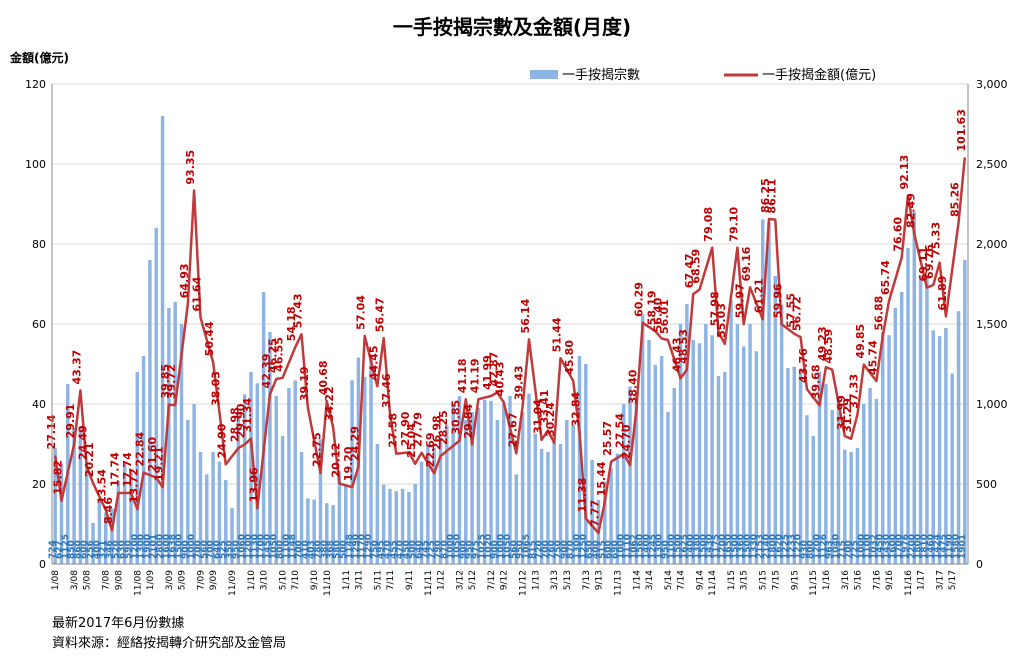  I want to click on y-right-tick-label: 2,000, so click(992, 244).